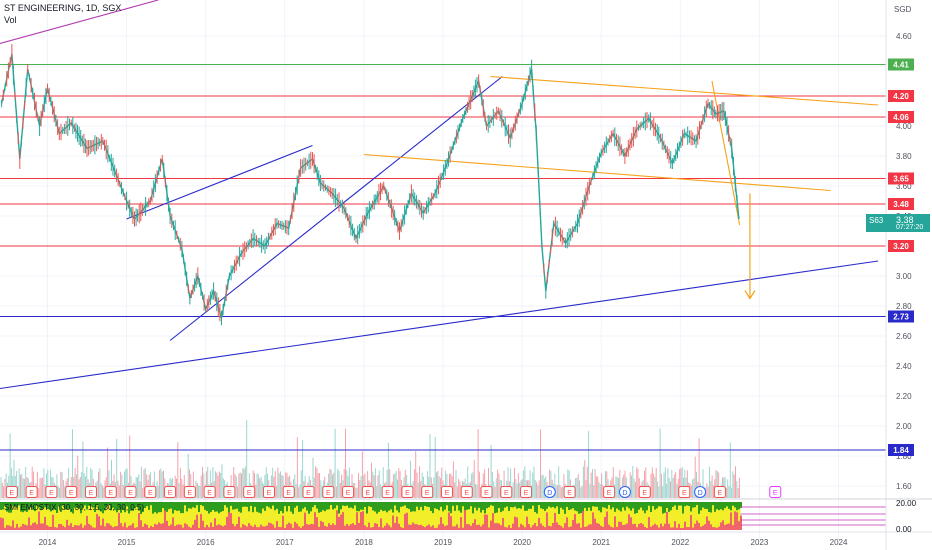 The height and width of the screenshot is (550, 932). What do you see at coordinates (901, 317) in the screenshot?
I see `level-tag-label: 2.73` at bounding box center [901, 317].